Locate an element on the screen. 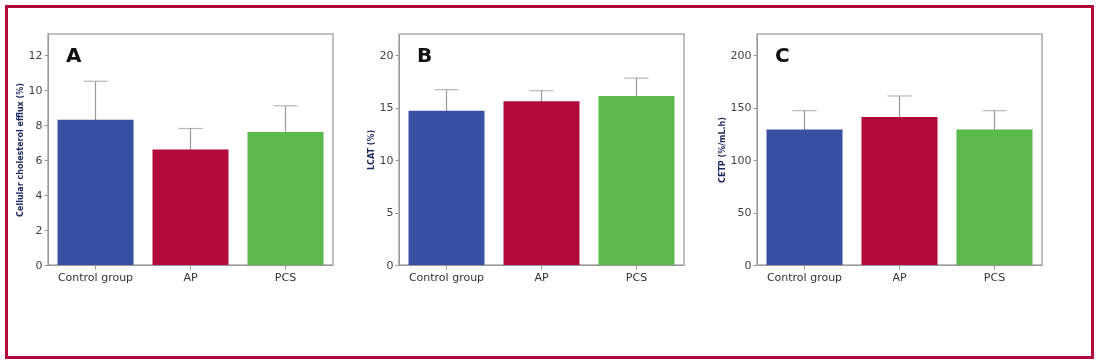 The width and height of the screenshot is (1099, 362). y-axis-title: CETP (%/mL.h) is located at coordinates (722, 150).